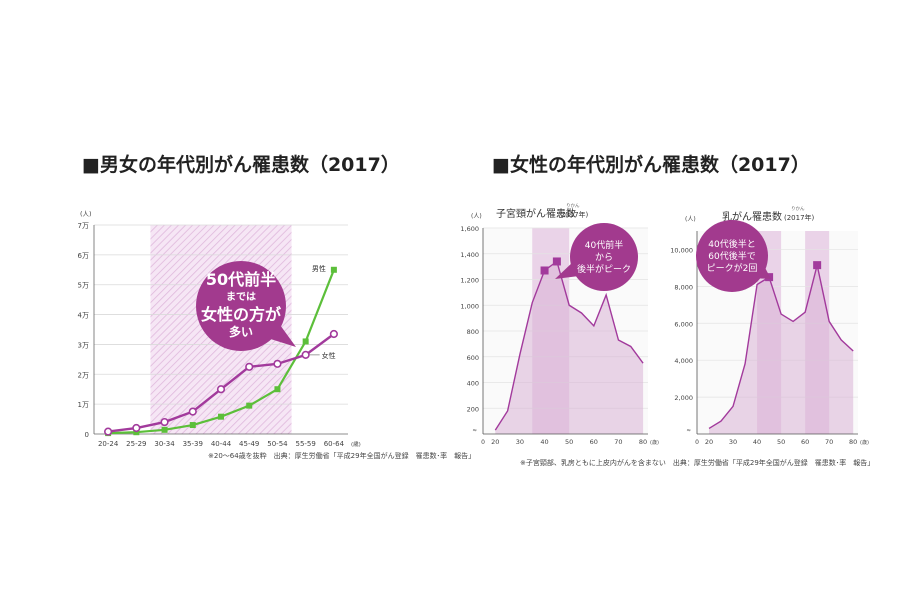  What do you see at coordinates (249, 444) in the screenshot?
I see `x-tick-label: 45-49` at bounding box center [249, 444].